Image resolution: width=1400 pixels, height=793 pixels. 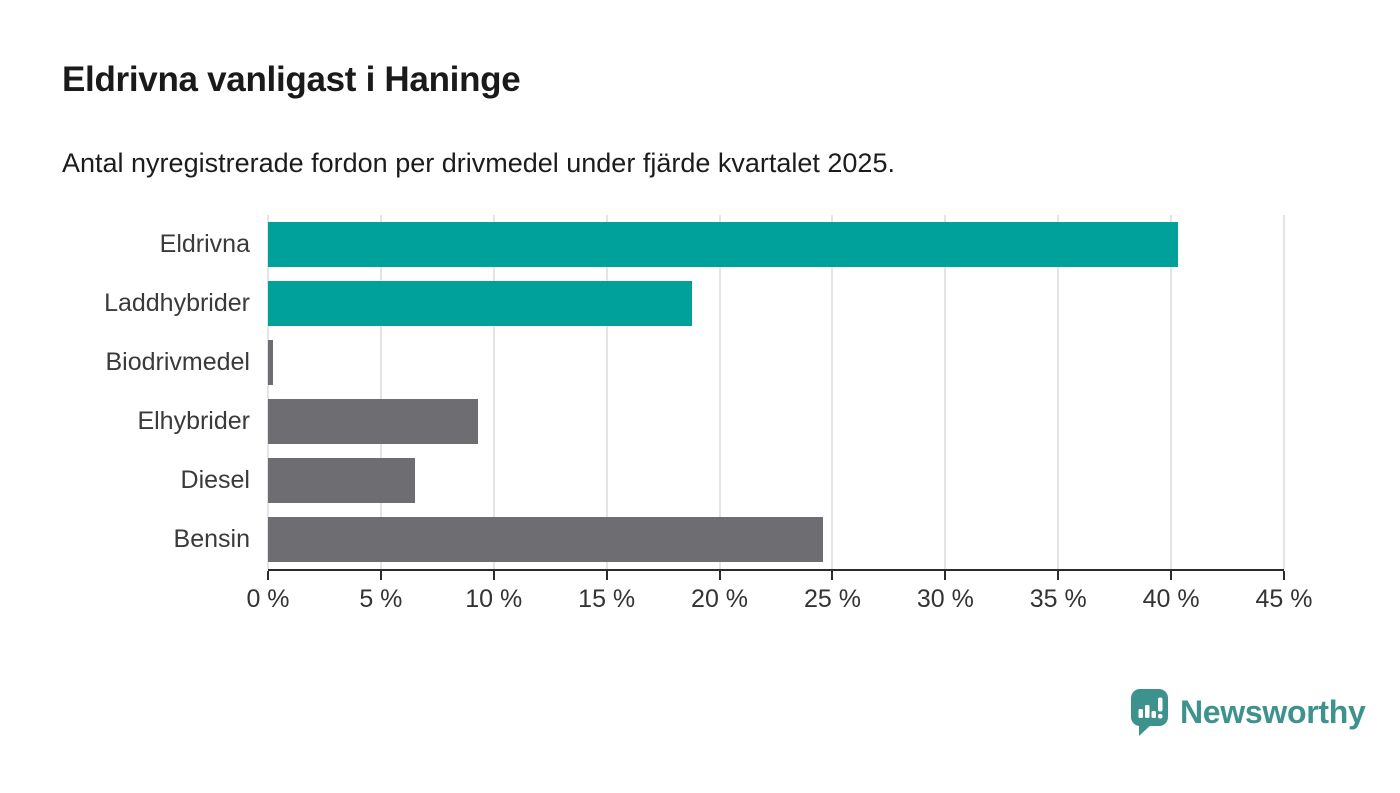 What do you see at coordinates (193, 421) in the screenshot?
I see `category-label: Elhybrider` at bounding box center [193, 421].